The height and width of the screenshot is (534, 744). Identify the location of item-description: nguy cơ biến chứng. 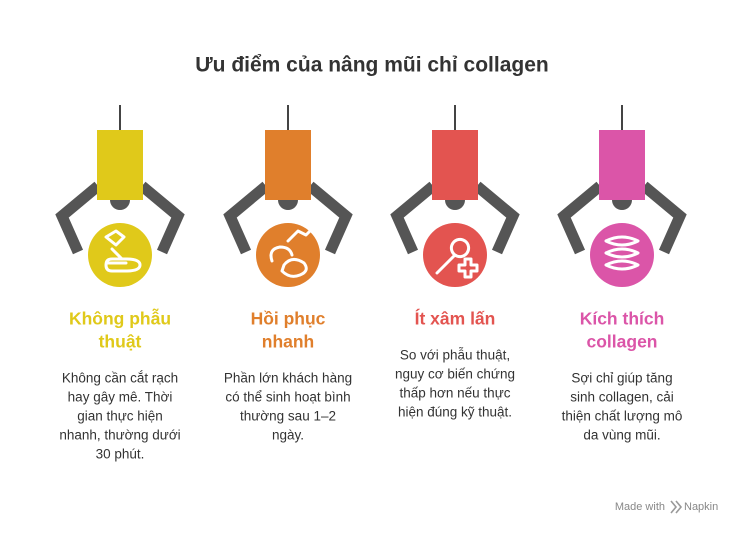
(455, 374).